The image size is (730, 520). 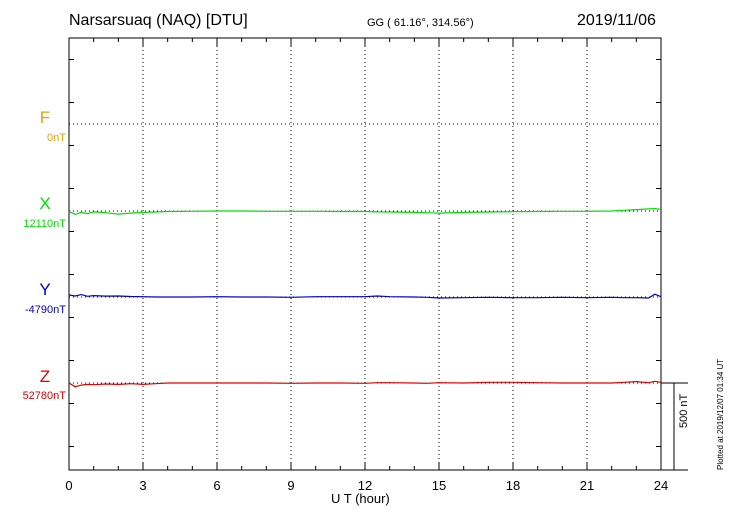 I want to click on x-tick-label: 0, so click(x=69, y=485).